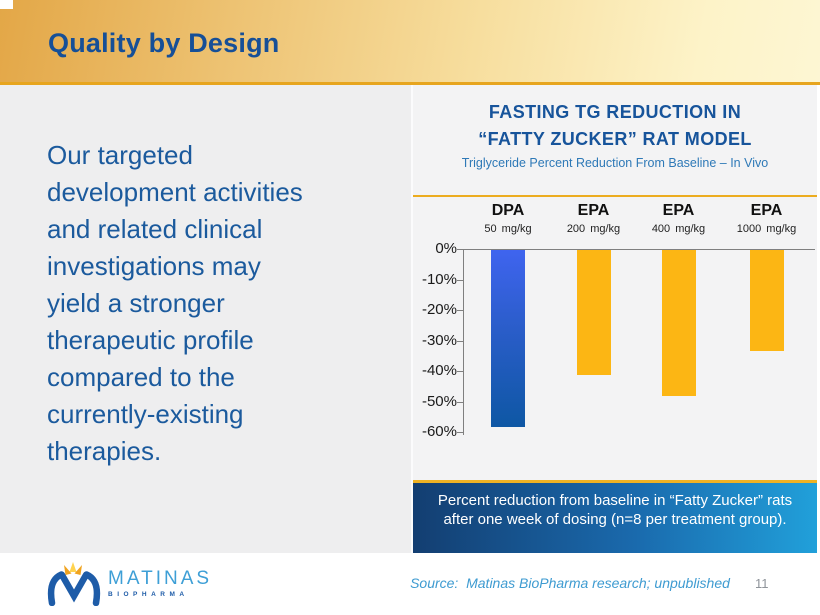  What do you see at coordinates (6, 4) in the screenshot?
I see `top-left-notch` at bounding box center [6, 4].